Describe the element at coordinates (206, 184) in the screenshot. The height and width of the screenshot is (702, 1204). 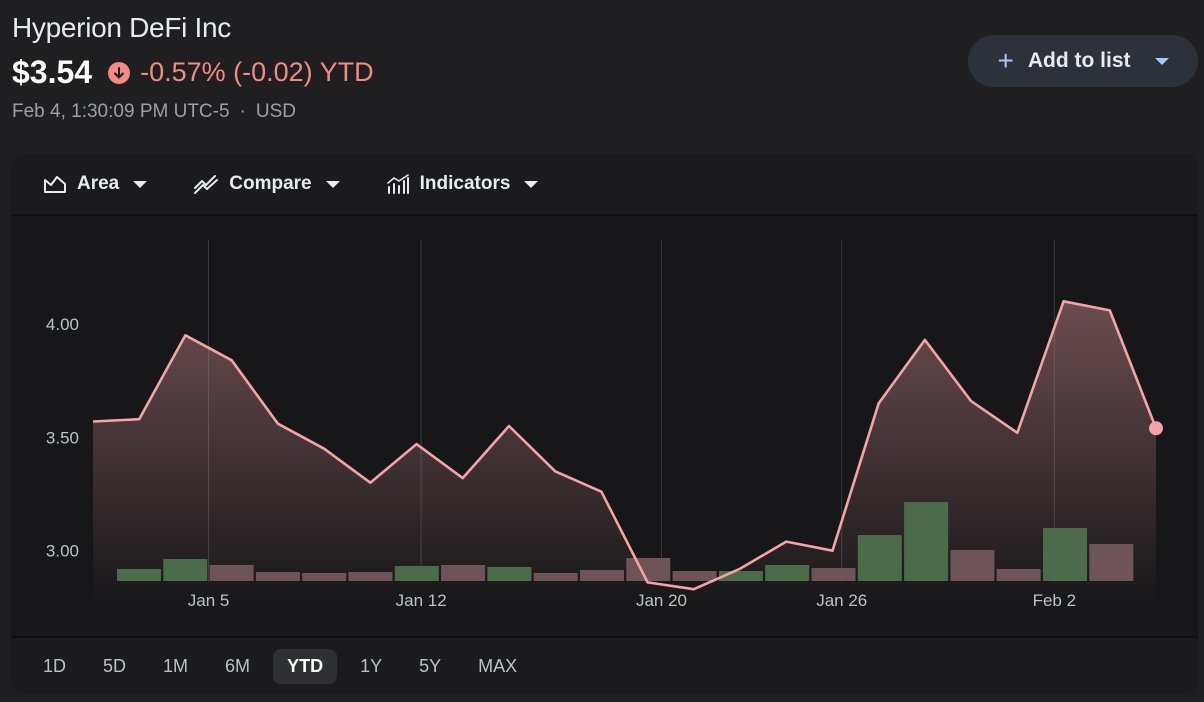
I see `compare-icon` at that location.